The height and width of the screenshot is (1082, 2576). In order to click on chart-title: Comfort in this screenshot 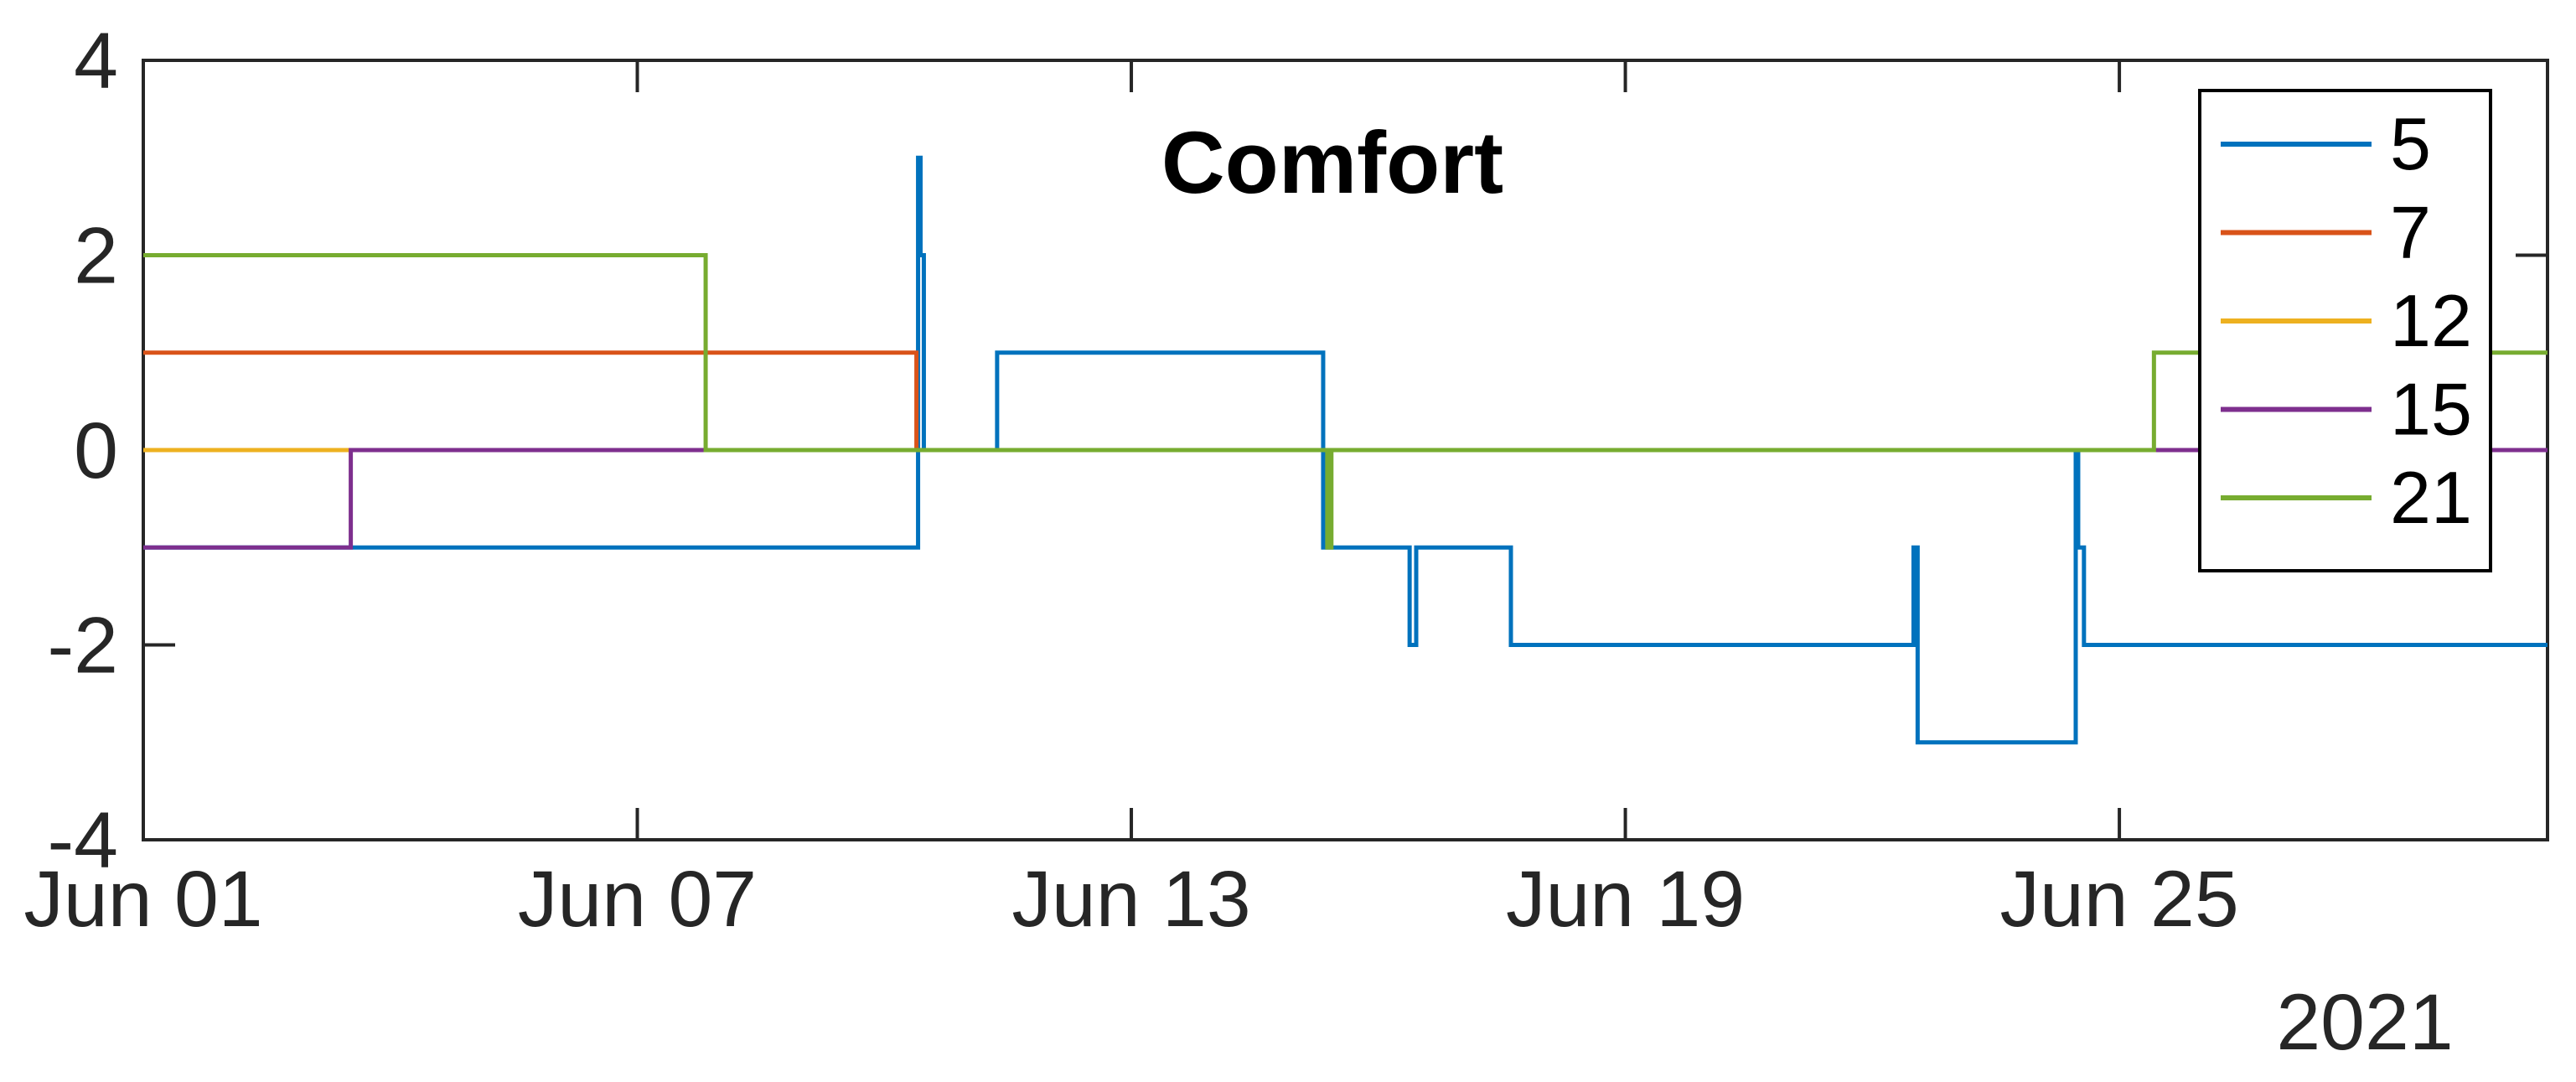, I will do `click(1332, 163)`.